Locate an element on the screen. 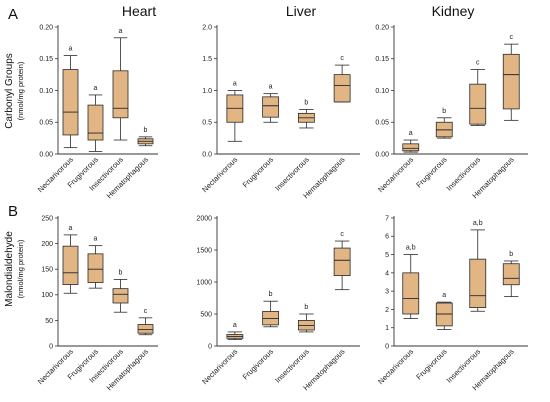 This screenshot has width=550, height=402. y-axis-title-row-1: Carbonyl Groups (nmol/mg protein) is located at coordinates (14, 91).